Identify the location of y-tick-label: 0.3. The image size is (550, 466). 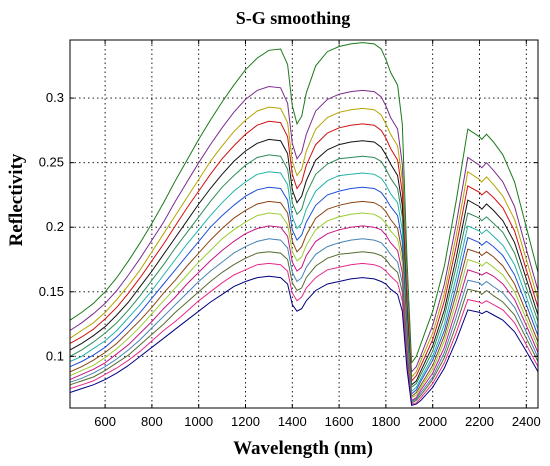
(55, 97).